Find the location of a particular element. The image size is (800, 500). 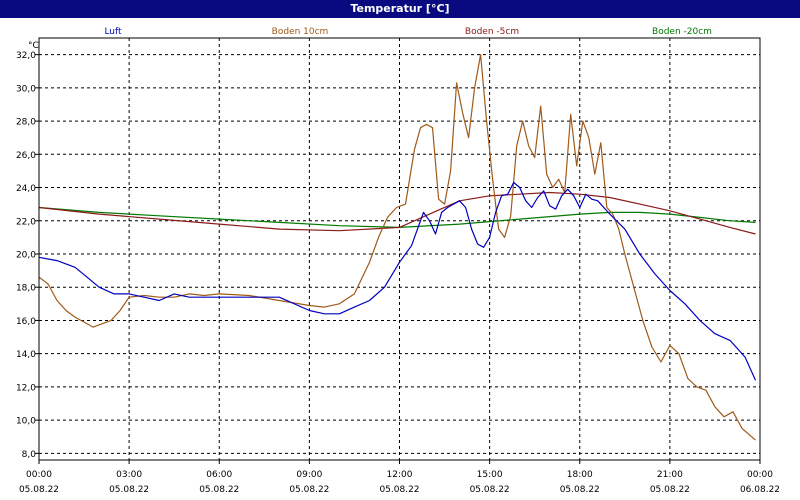

y-tick-label: 30,0 is located at coordinates (26, 89).